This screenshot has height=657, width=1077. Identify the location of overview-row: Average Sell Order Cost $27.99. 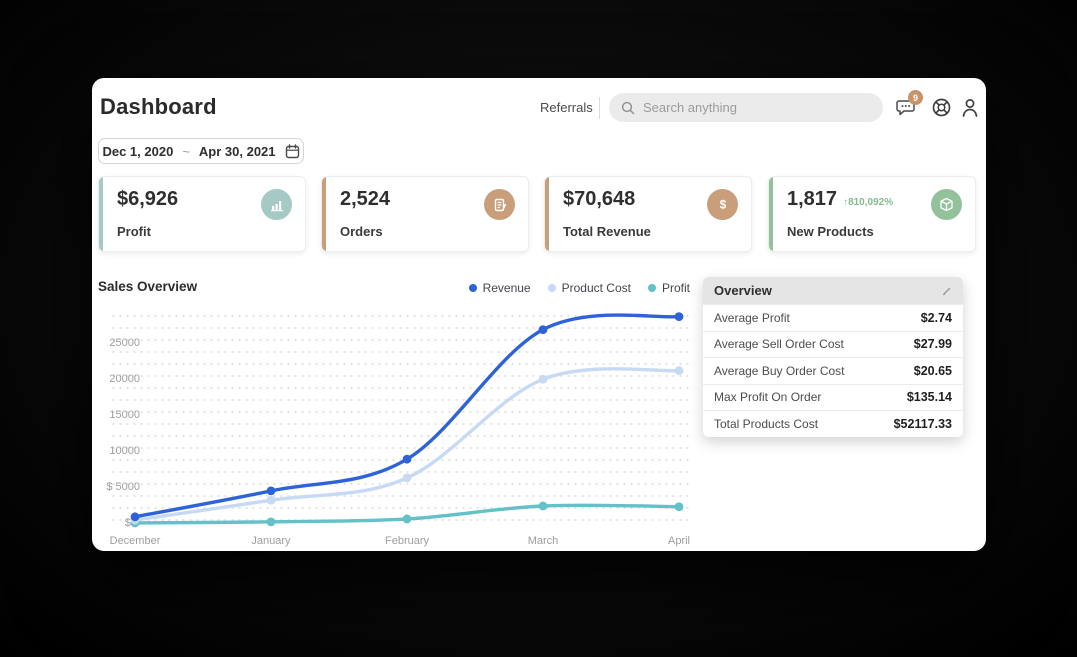
(833, 344).